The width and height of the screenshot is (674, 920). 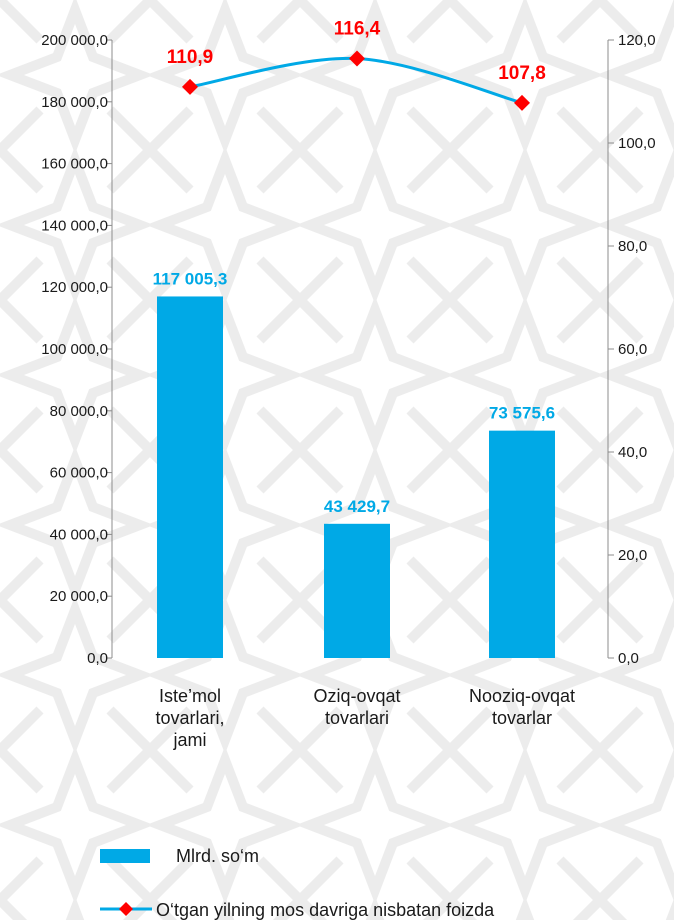 I want to click on line-data-label: 116,4, so click(x=357, y=29).